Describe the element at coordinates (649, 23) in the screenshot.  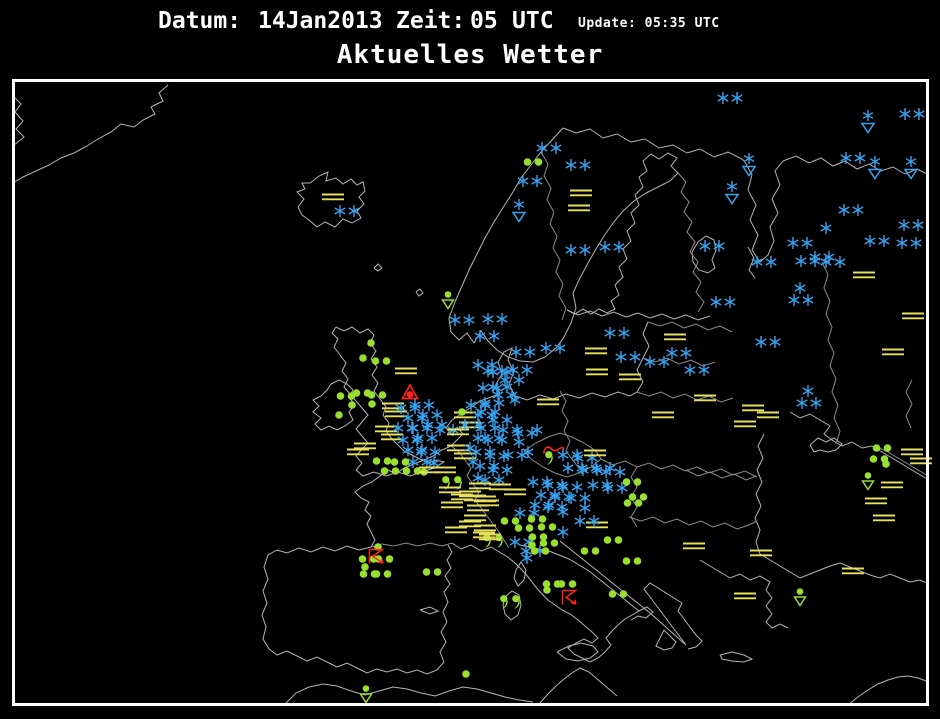
I see `update-timestamp: Update: 05:35 UTC` at that location.